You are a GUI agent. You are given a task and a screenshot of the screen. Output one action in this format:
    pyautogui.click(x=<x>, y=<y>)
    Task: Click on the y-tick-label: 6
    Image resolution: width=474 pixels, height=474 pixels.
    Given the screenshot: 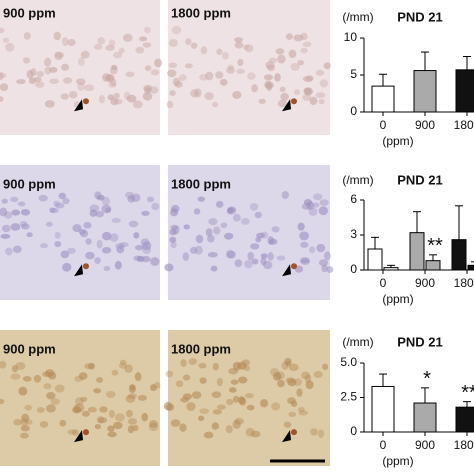 What is the action you would take?
    pyautogui.click(x=353, y=199)
    